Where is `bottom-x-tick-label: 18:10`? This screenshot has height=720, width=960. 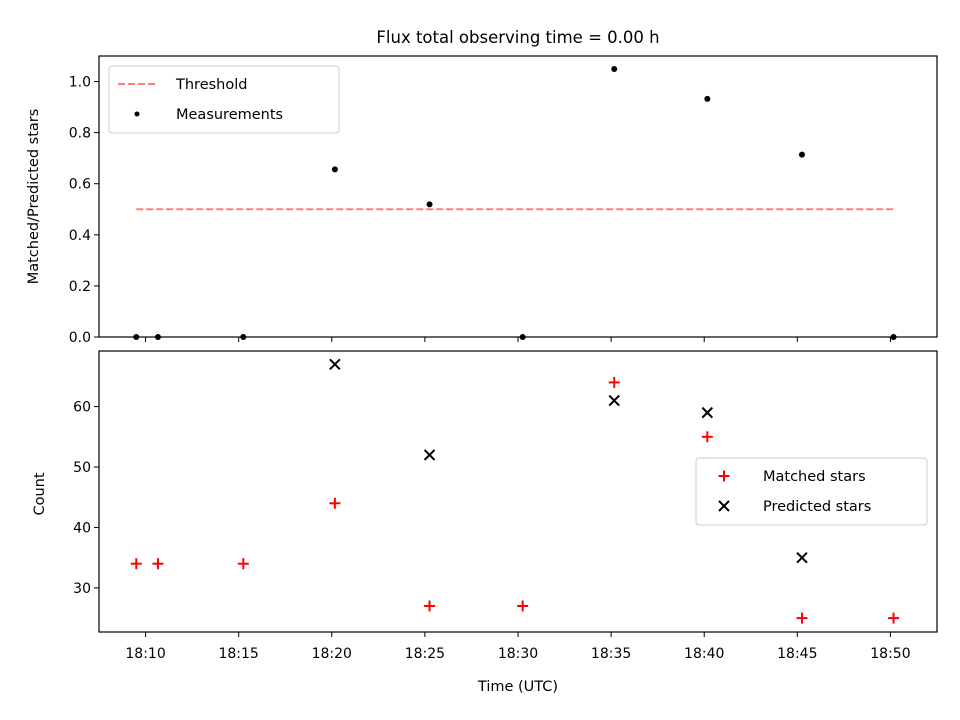 bottom-x-tick-label: 18:10 is located at coordinates (145, 654).